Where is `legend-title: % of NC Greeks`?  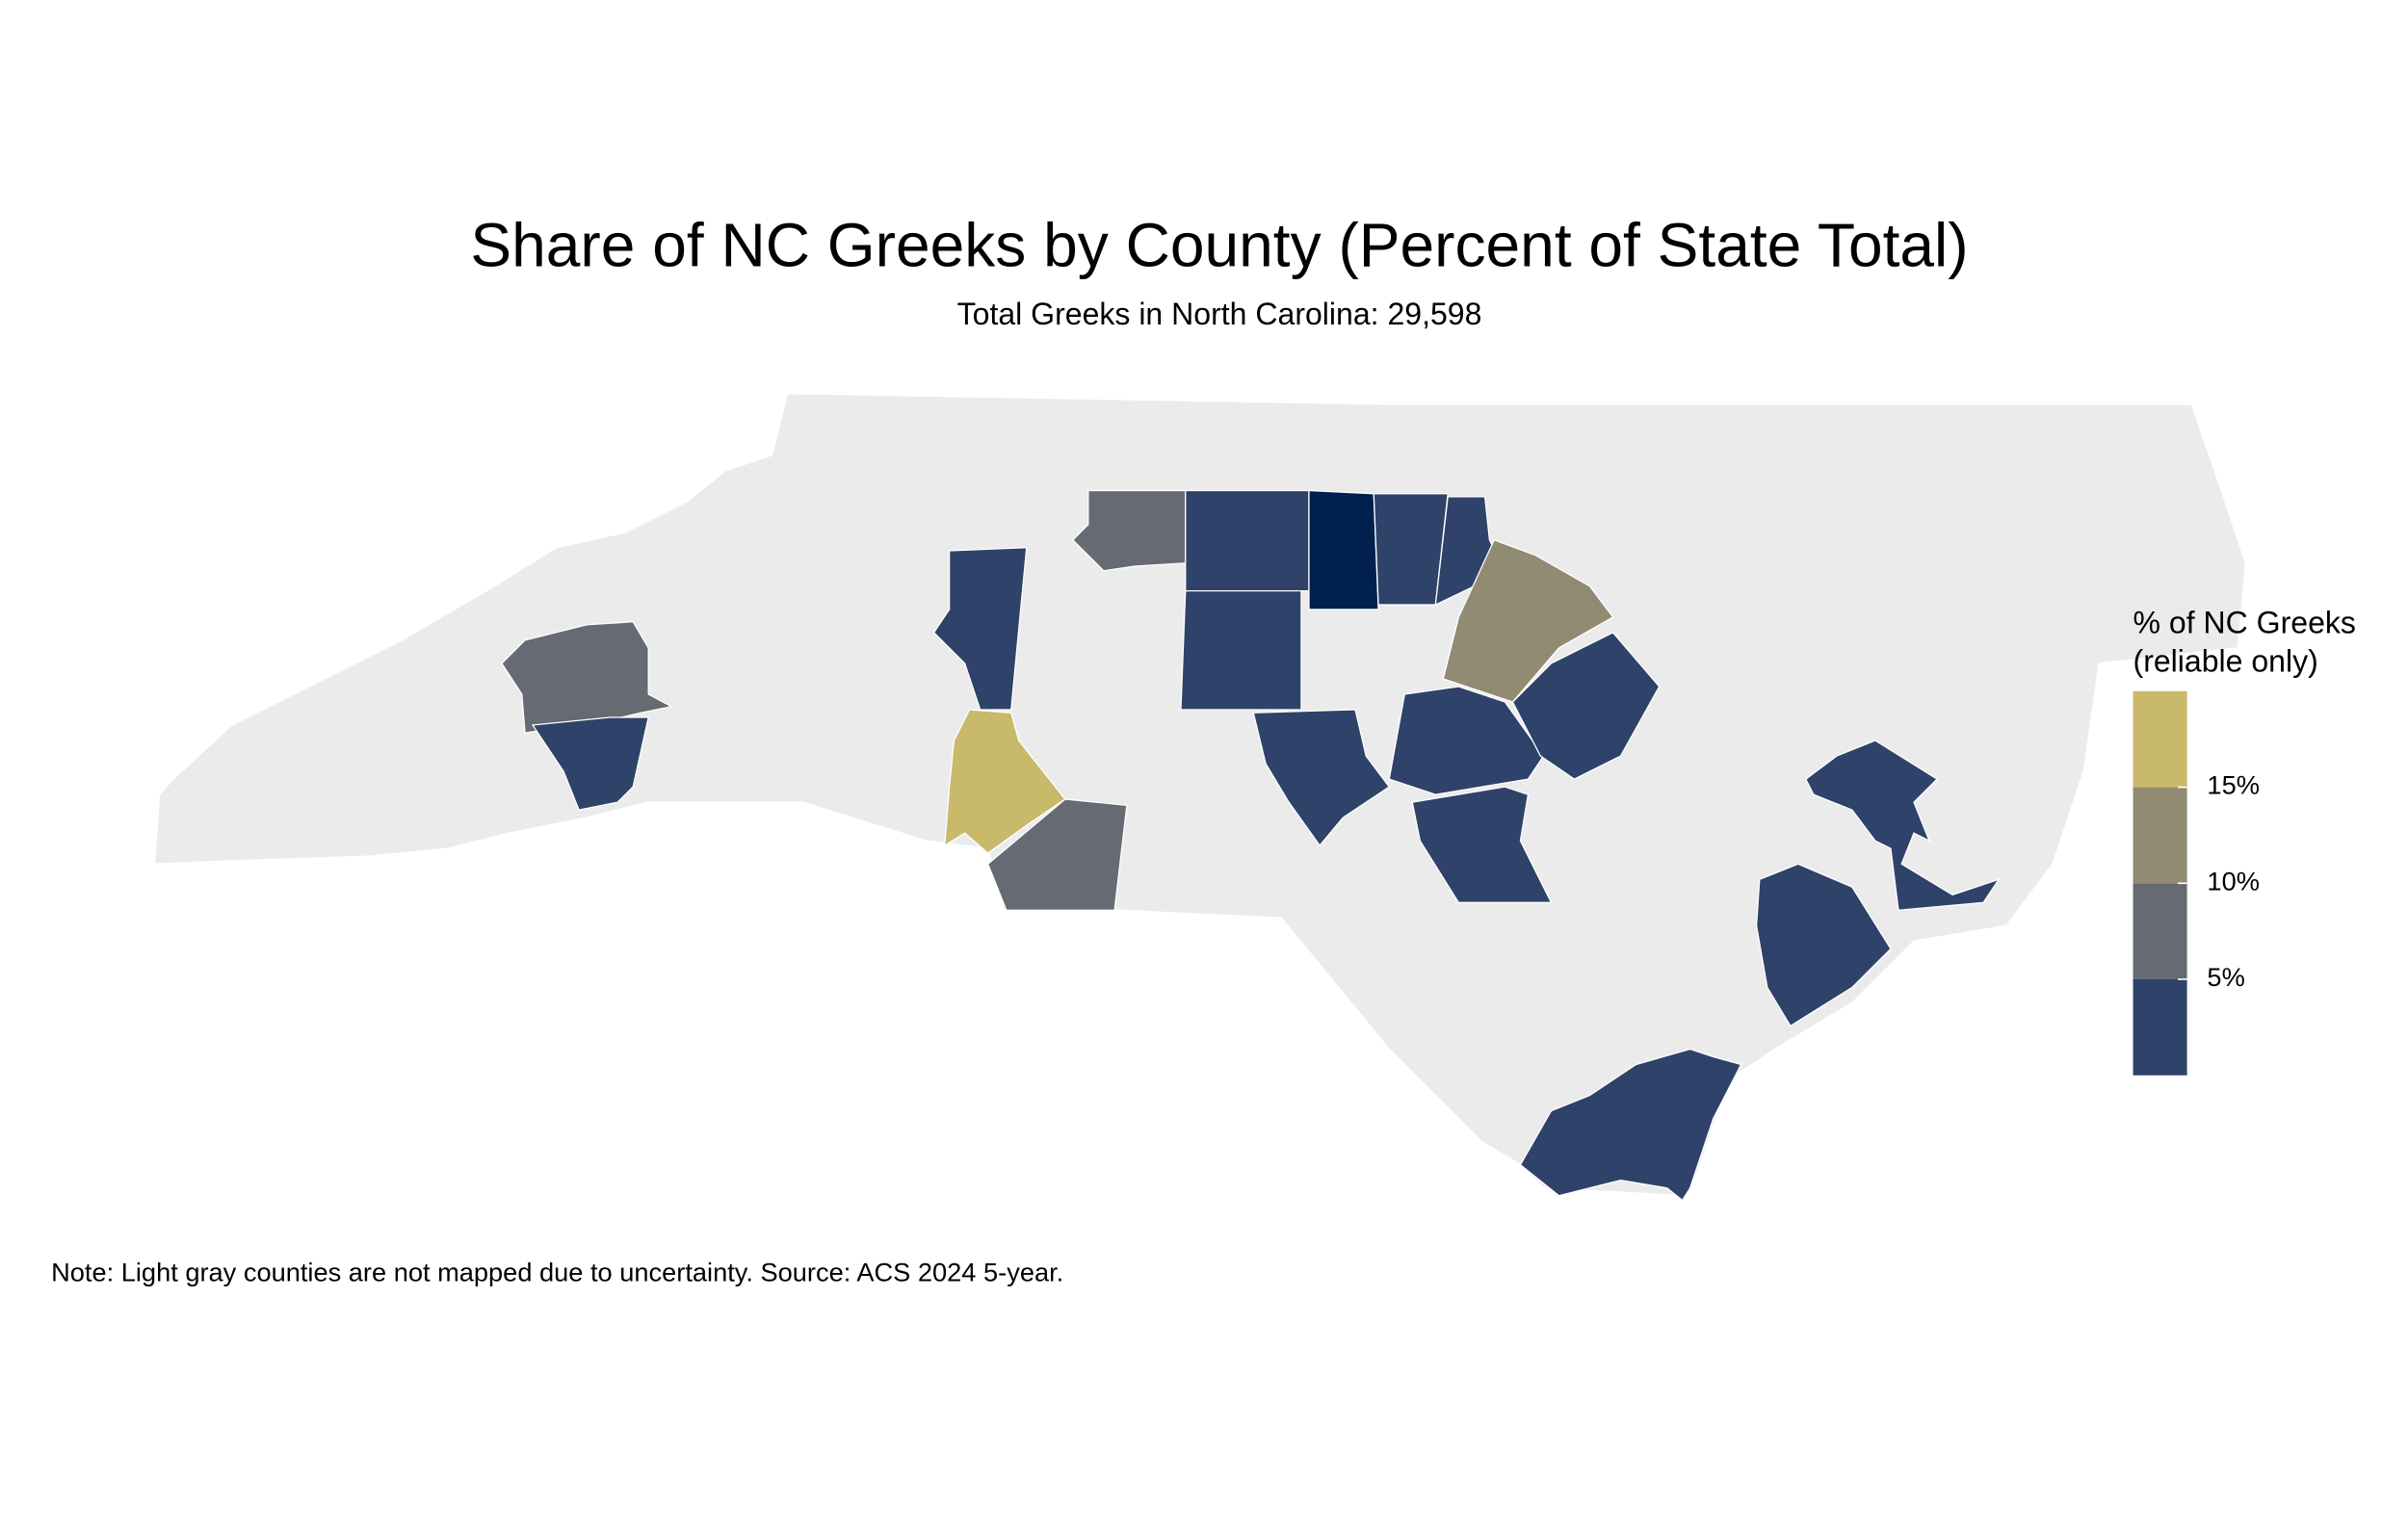 legend-title: % of NC Greeks is located at coordinates (2244, 622).